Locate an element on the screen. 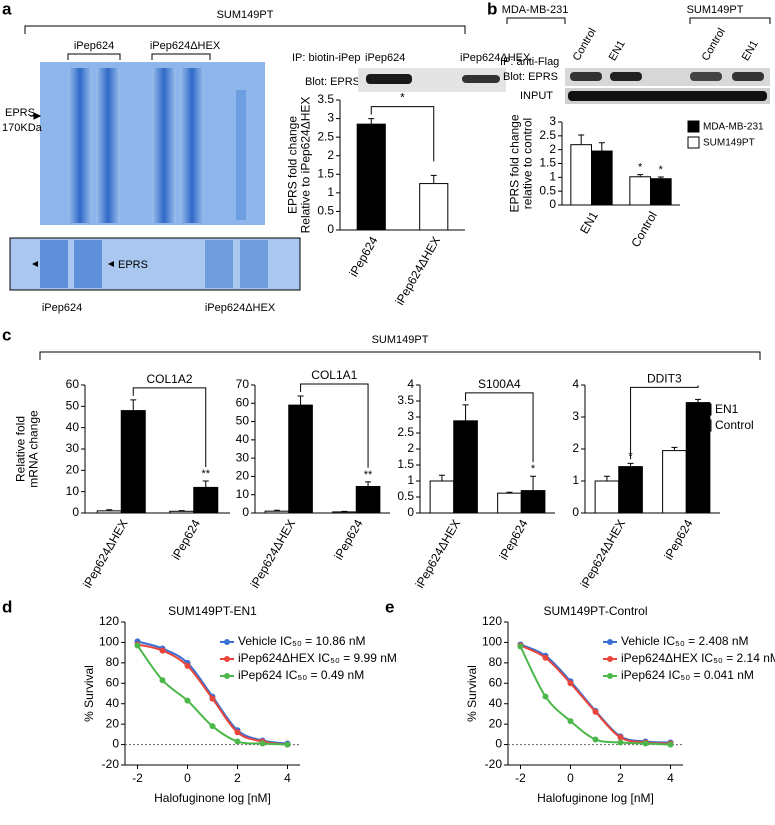 The height and width of the screenshot is (825, 775). x-tick-label: 2 is located at coordinates (237, 778).